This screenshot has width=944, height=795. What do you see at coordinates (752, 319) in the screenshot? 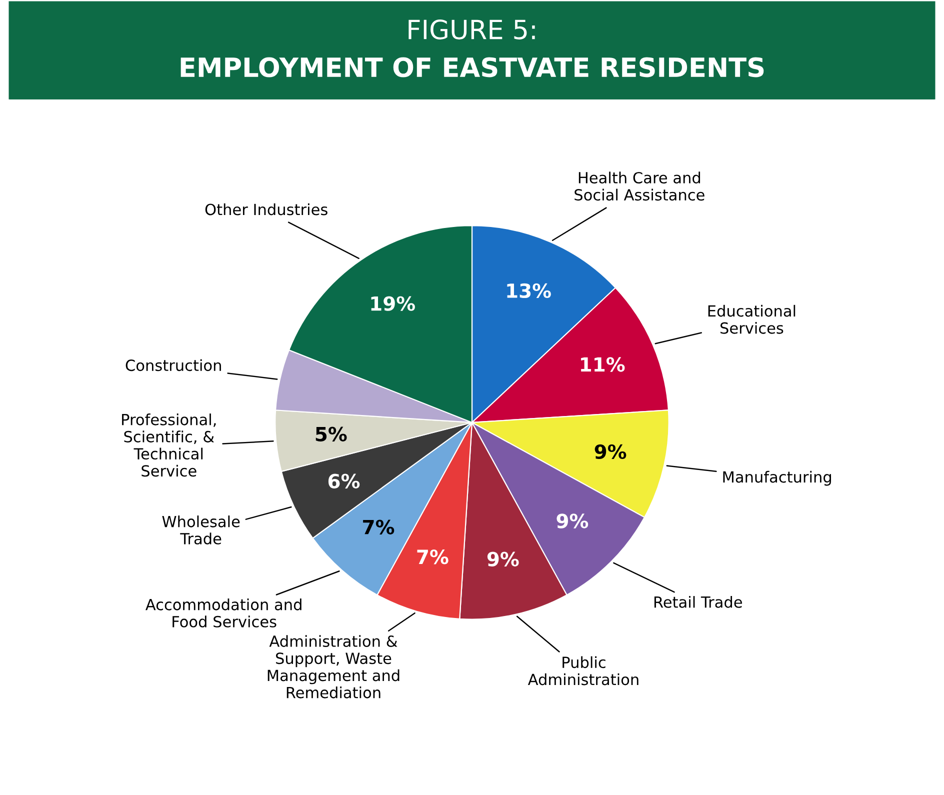
I see `slice-label: Educational Services` at bounding box center [752, 319].